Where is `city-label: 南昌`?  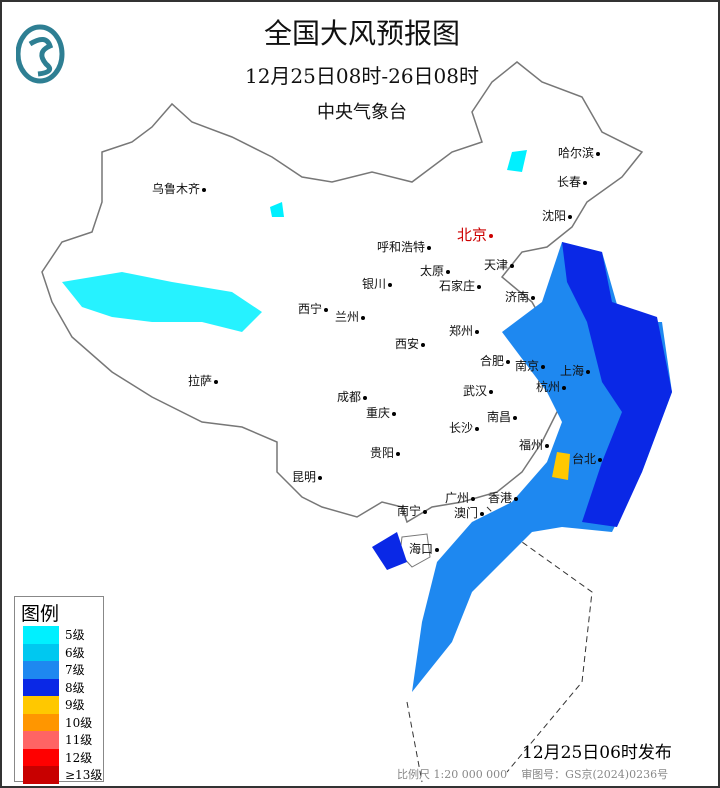
city-label: 南昌 is located at coordinates (502, 416).